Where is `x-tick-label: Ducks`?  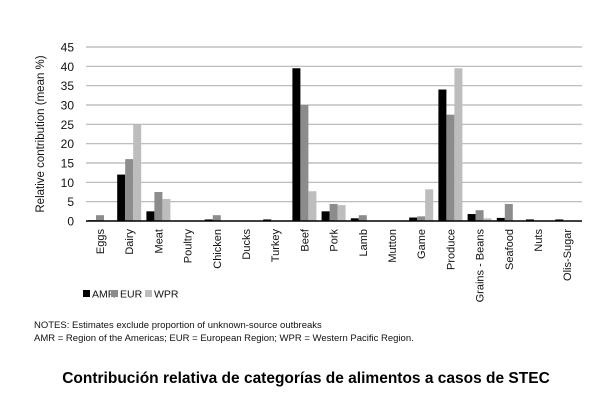 x-tick-label: Ducks is located at coordinates (247, 244).